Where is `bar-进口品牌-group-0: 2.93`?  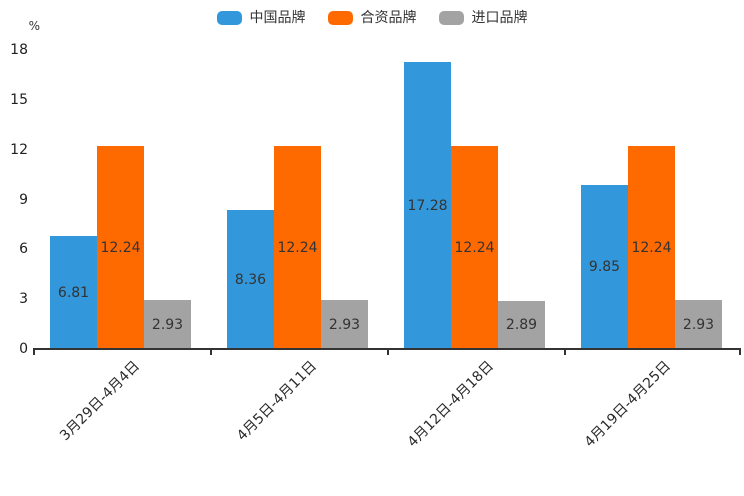 bar-进口品牌-group-0: 2.93 is located at coordinates (167, 324).